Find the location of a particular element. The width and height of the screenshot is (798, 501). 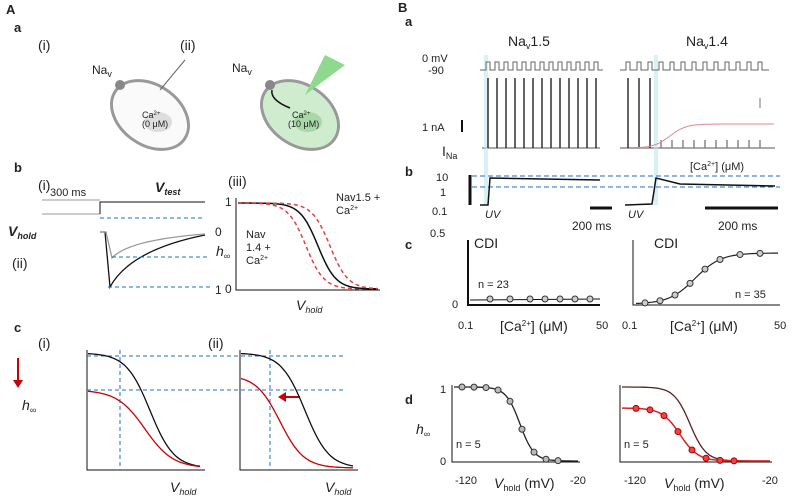

sub-label: (ii) is located at coordinates (20, 263).